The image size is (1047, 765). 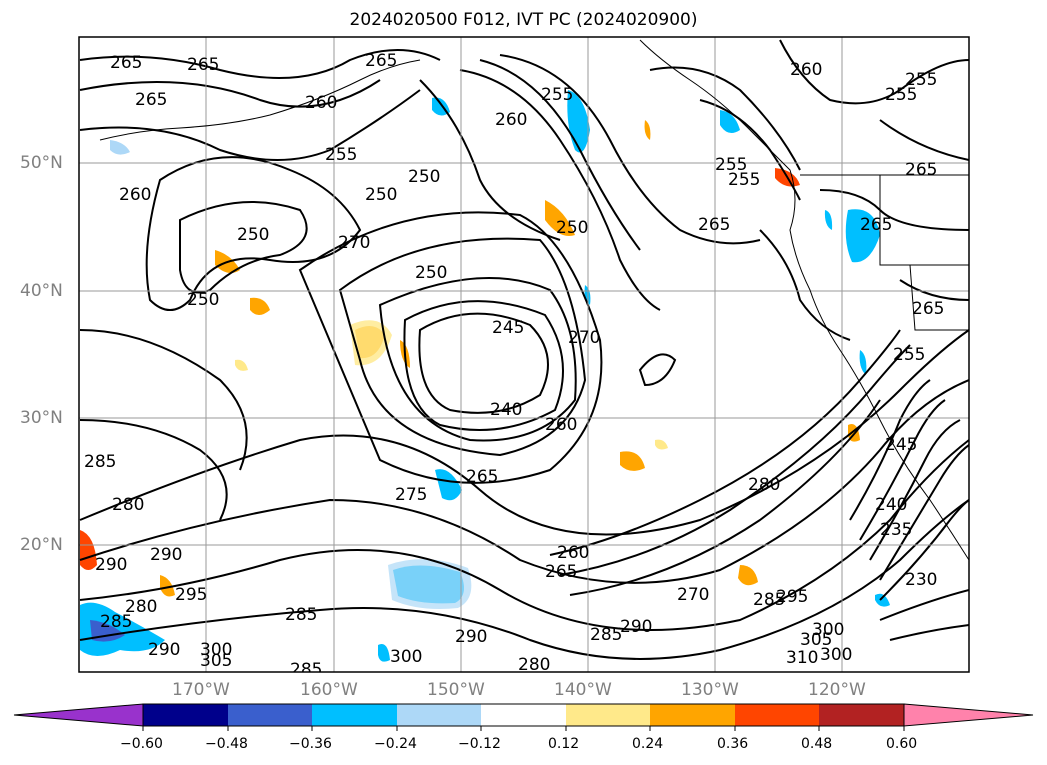 I want to click on colorbar, so click(x=523, y=717).